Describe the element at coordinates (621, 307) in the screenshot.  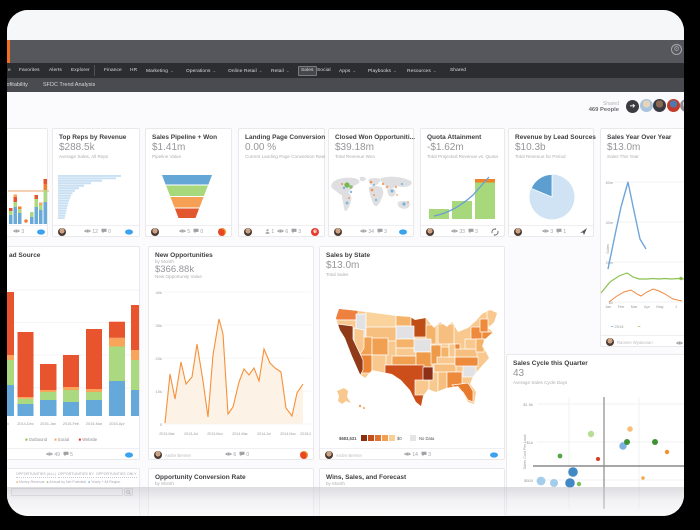
I see `svg-text: Feb` at that location.